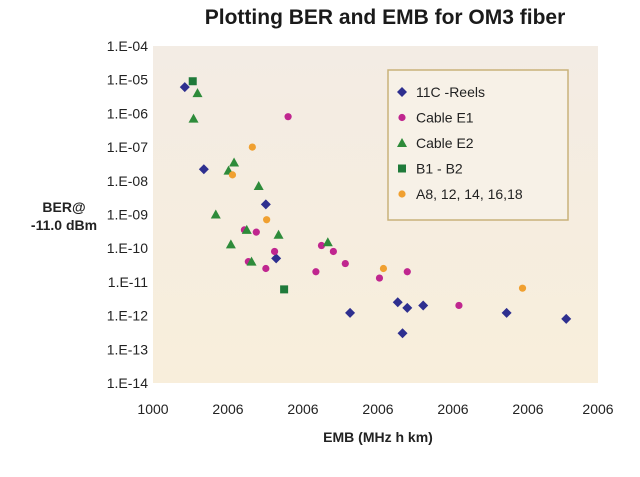 The width and height of the screenshot is (640, 477). I want to click on y-tick-label: 1.E-04, so click(127, 46).